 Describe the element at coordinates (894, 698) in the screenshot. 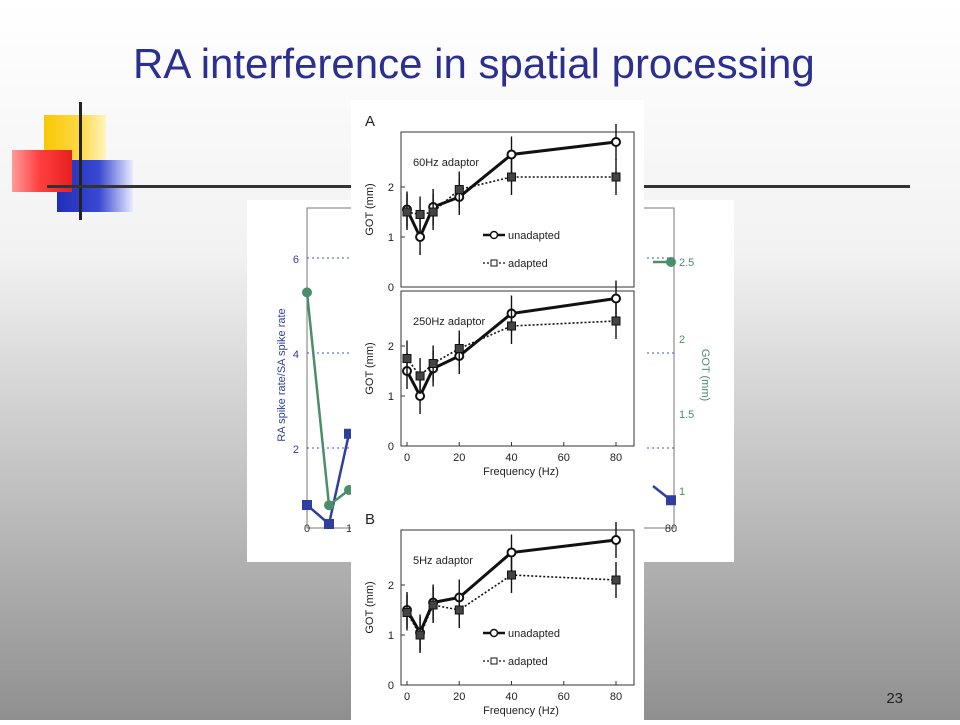

I see `slide-number: 23` at that location.